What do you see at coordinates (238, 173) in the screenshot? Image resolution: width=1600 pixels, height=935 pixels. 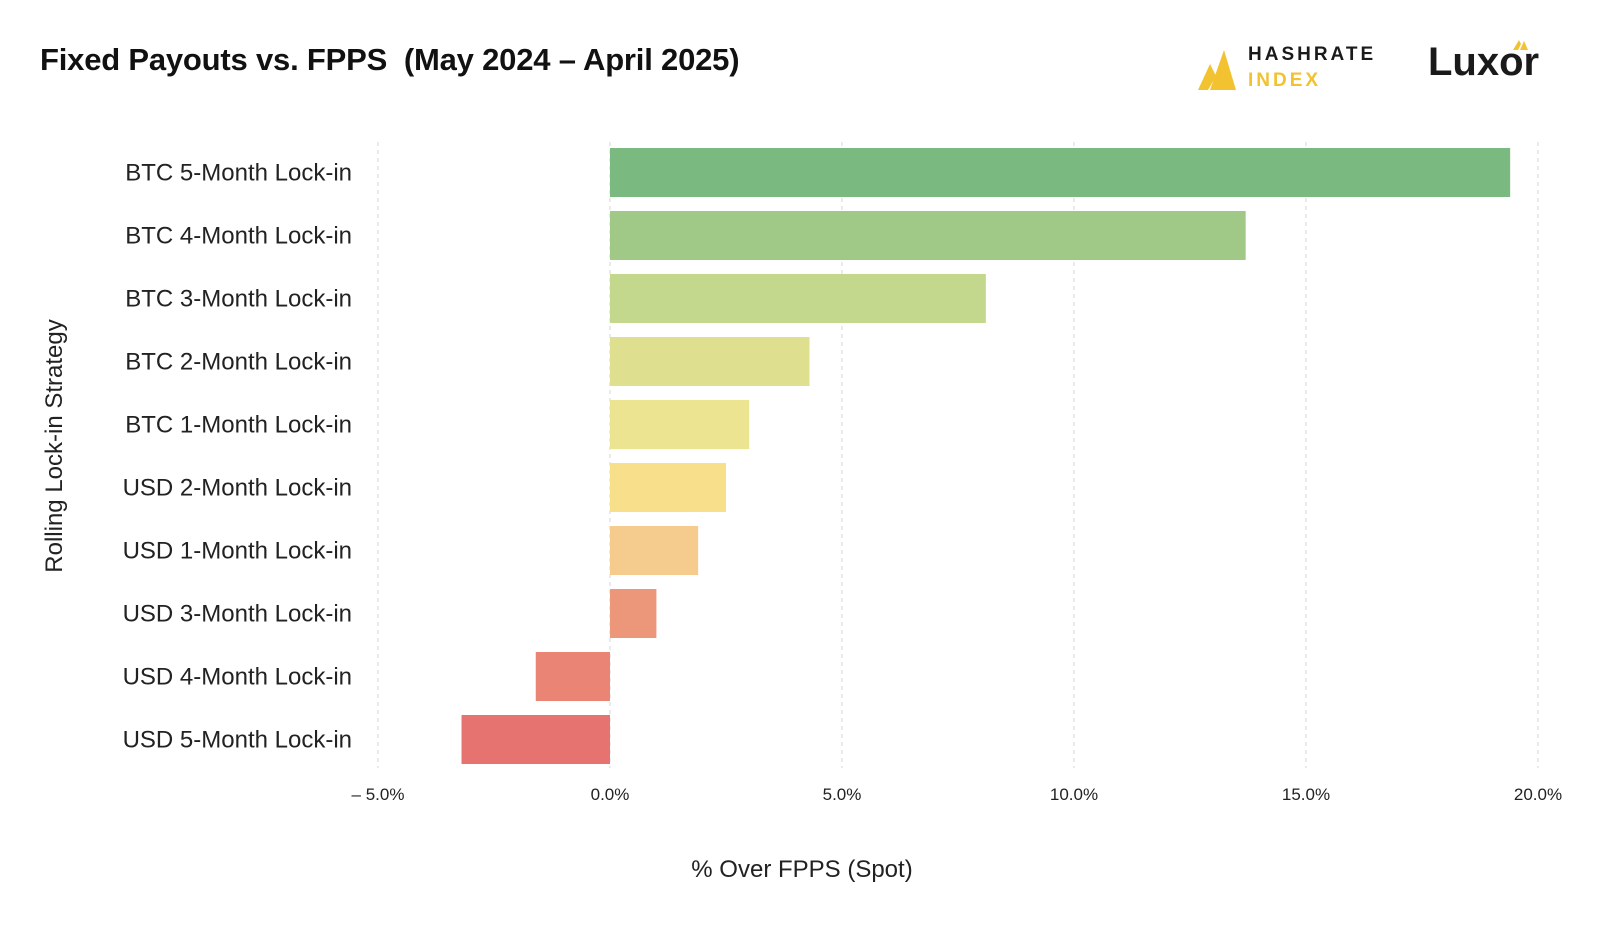 I see `category-label: BTC 5-Month Lock-in` at bounding box center [238, 173].